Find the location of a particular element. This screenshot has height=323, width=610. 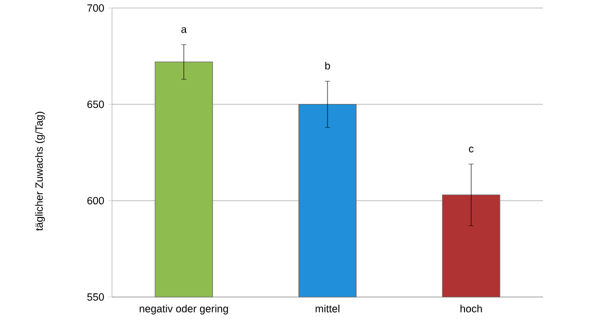

y-axis-title: täglicher Zuwachs (g/Tag) is located at coordinates (40, 171).